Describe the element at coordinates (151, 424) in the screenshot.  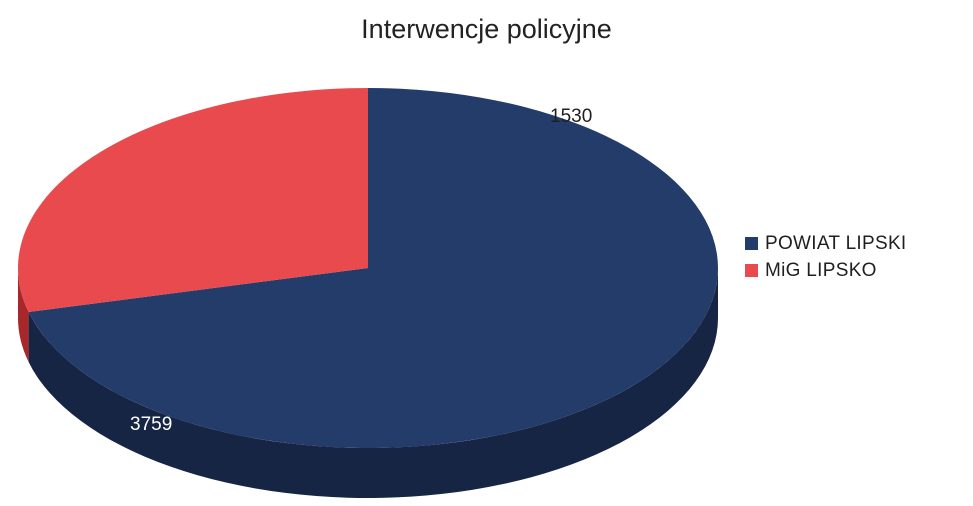
I see `data-label-powiat-lipski: 3759` at that location.